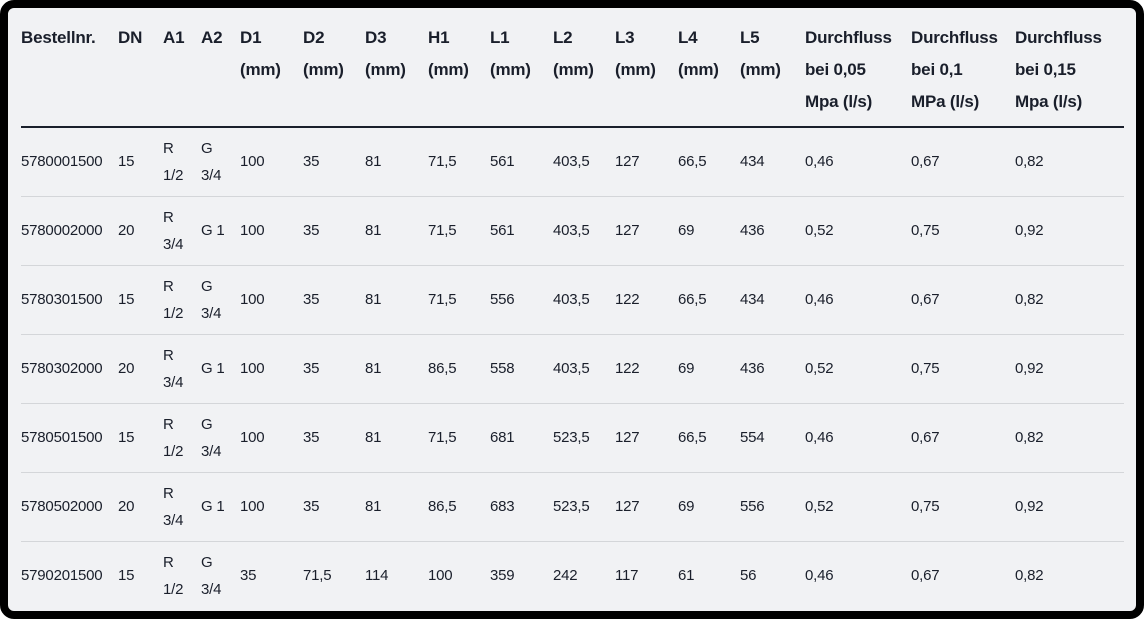 This screenshot has width=1144, height=619. I want to click on column-header-line: L1, so click(500, 37).